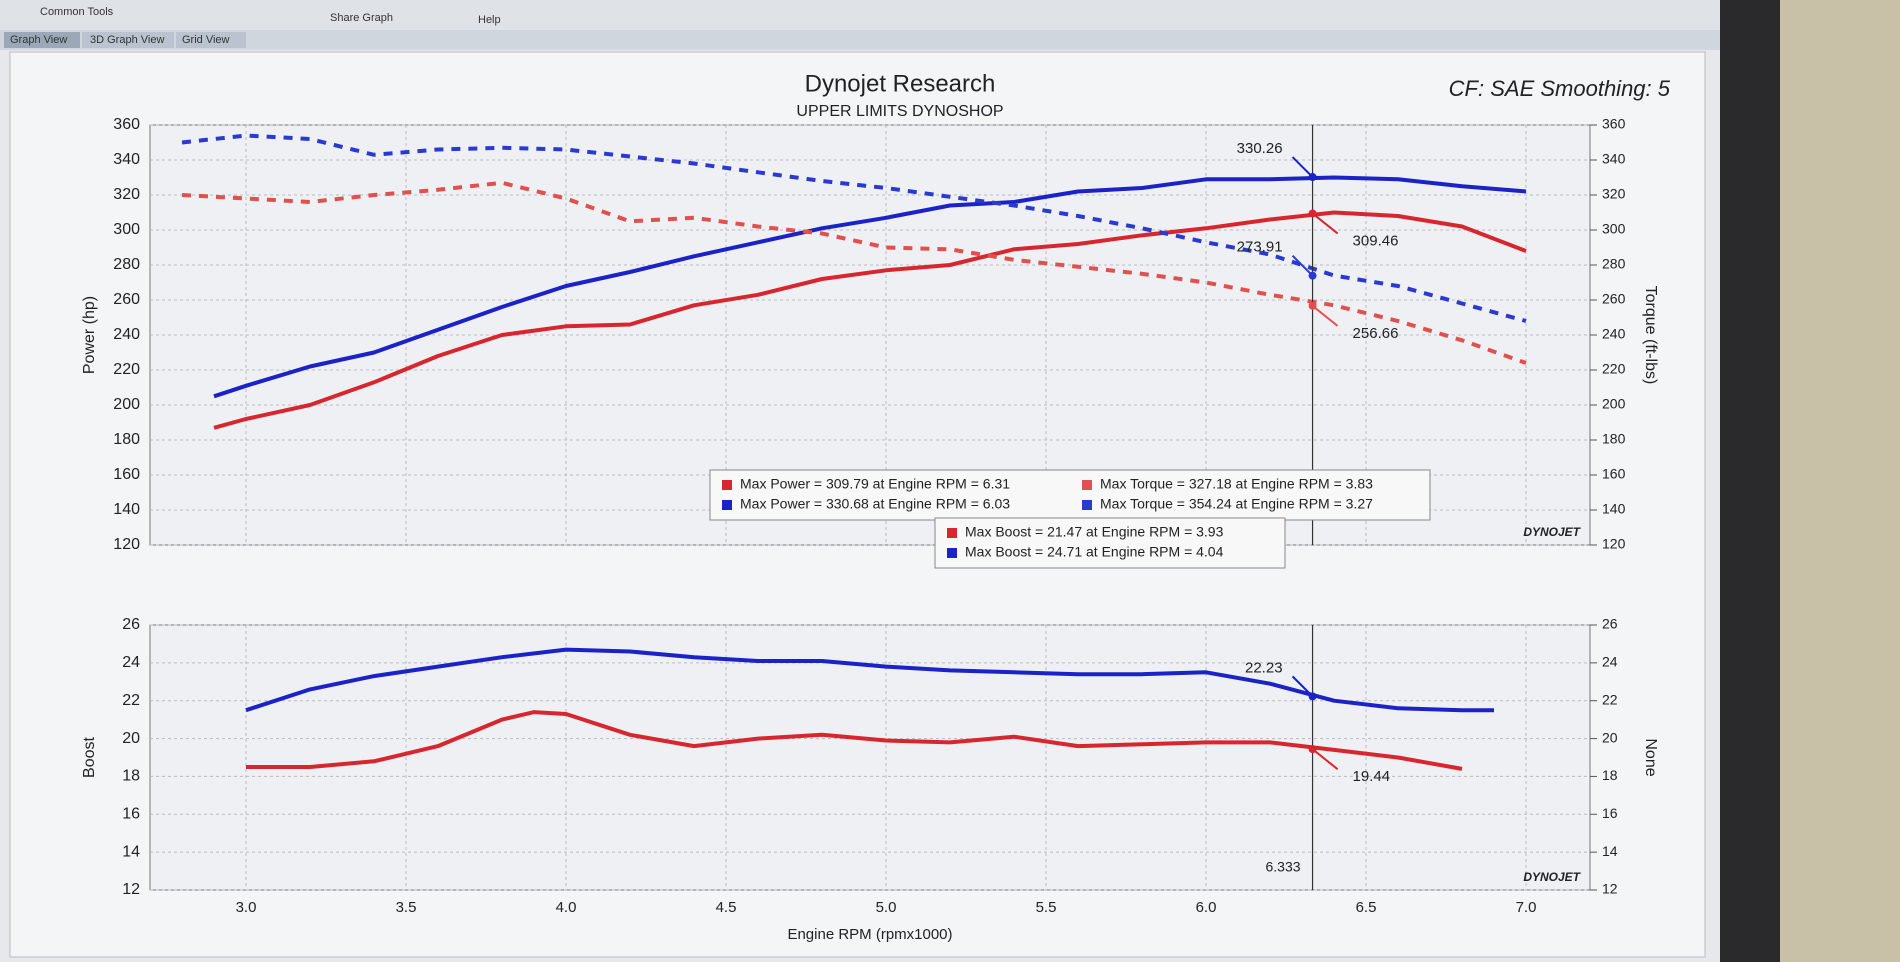 This screenshot has height=962, width=1900. Describe the element at coordinates (1094, 532) in the screenshot. I see `stats-entry: Max Boost = 21.47 at Engine RPM = 3.93` at that location.